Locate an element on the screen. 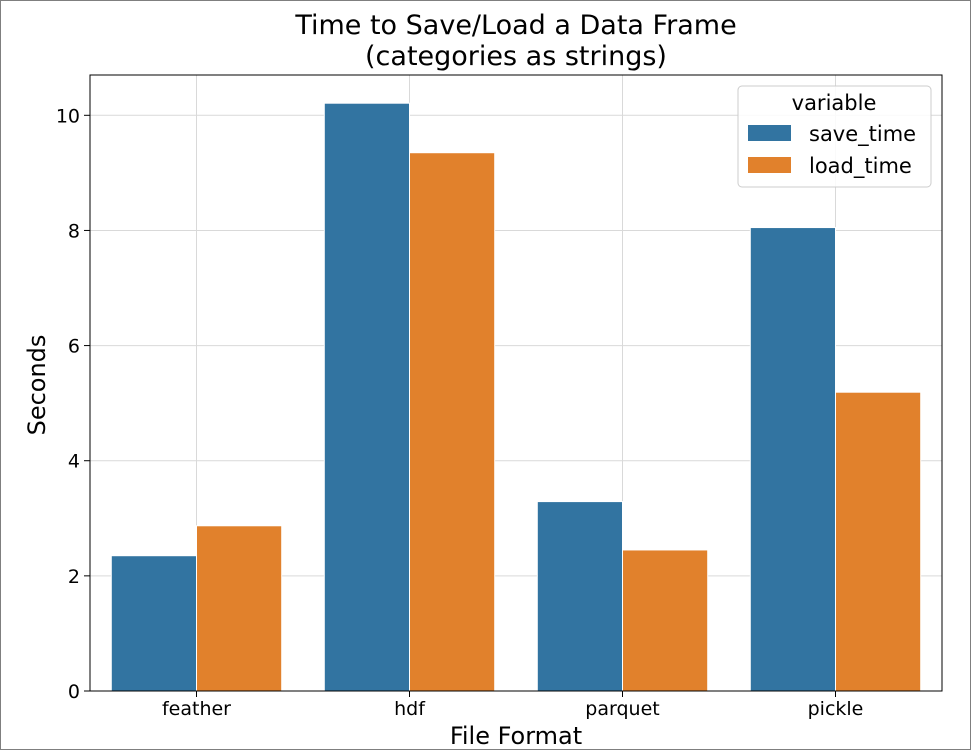  y-axis-ticks: 0 2 4 6 8 10 is located at coordinates (73, 404).